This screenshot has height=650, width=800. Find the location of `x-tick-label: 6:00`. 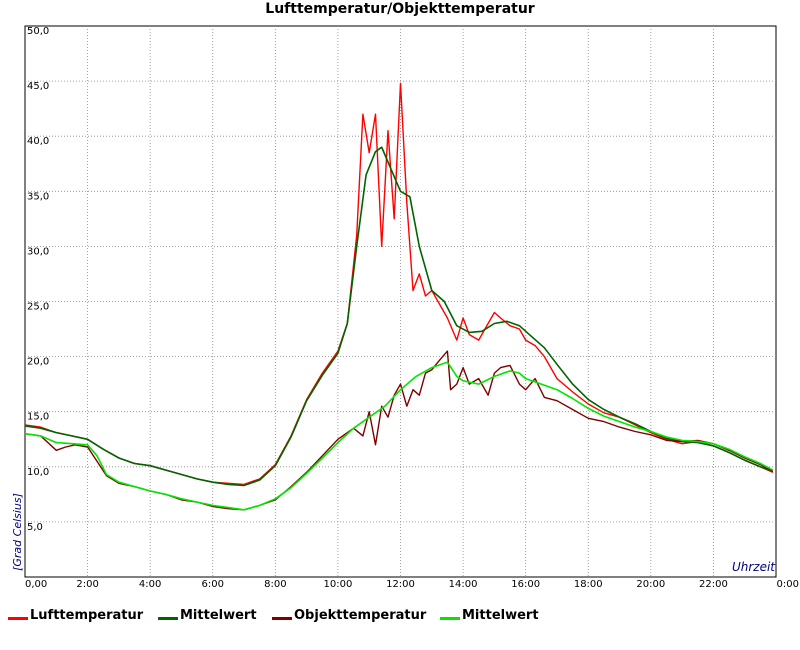

x-tick-label: 6:00 is located at coordinates (213, 584).